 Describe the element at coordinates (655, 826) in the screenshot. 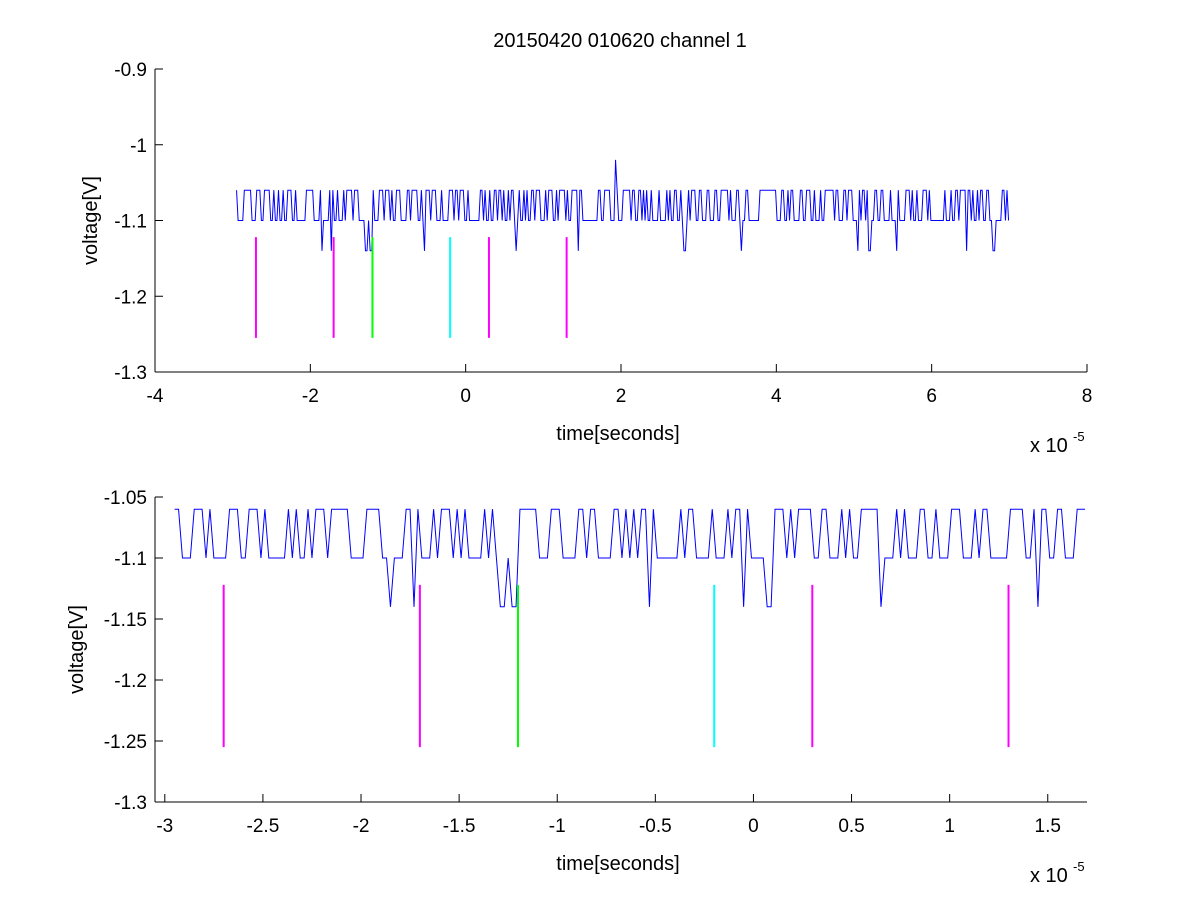

I see `x-tick-label: -0.5` at that location.